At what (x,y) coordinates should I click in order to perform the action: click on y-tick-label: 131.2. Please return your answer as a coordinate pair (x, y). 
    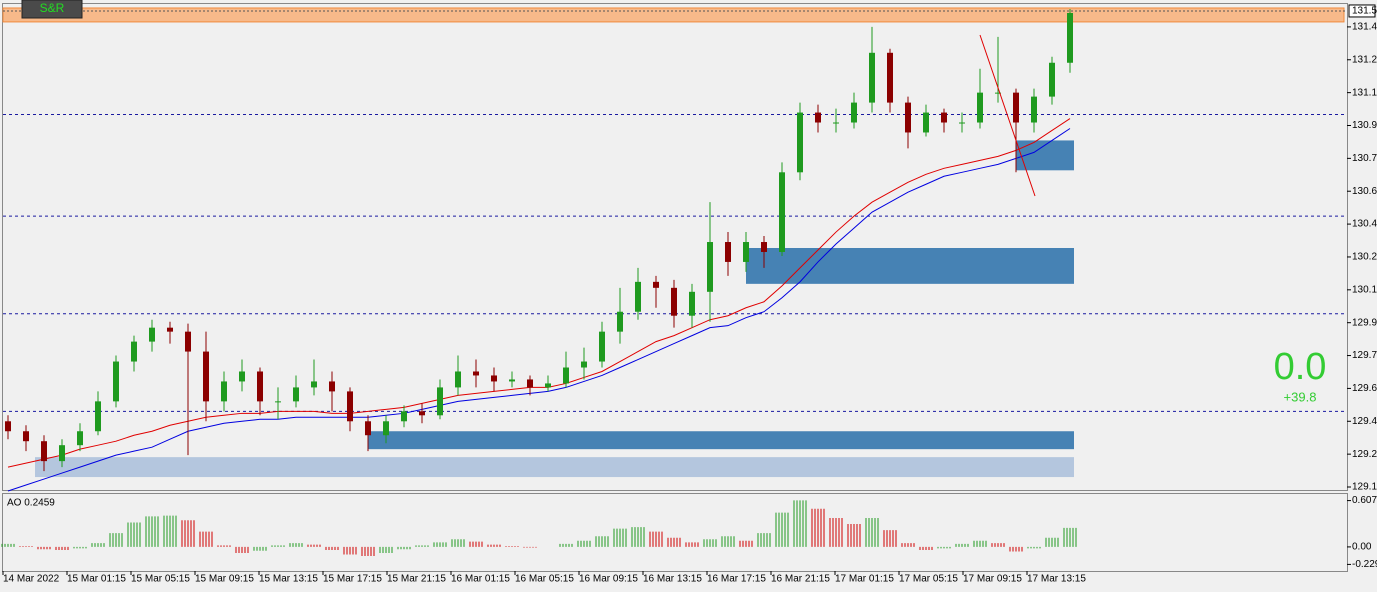
    Looking at the image, I should click on (1364, 59).